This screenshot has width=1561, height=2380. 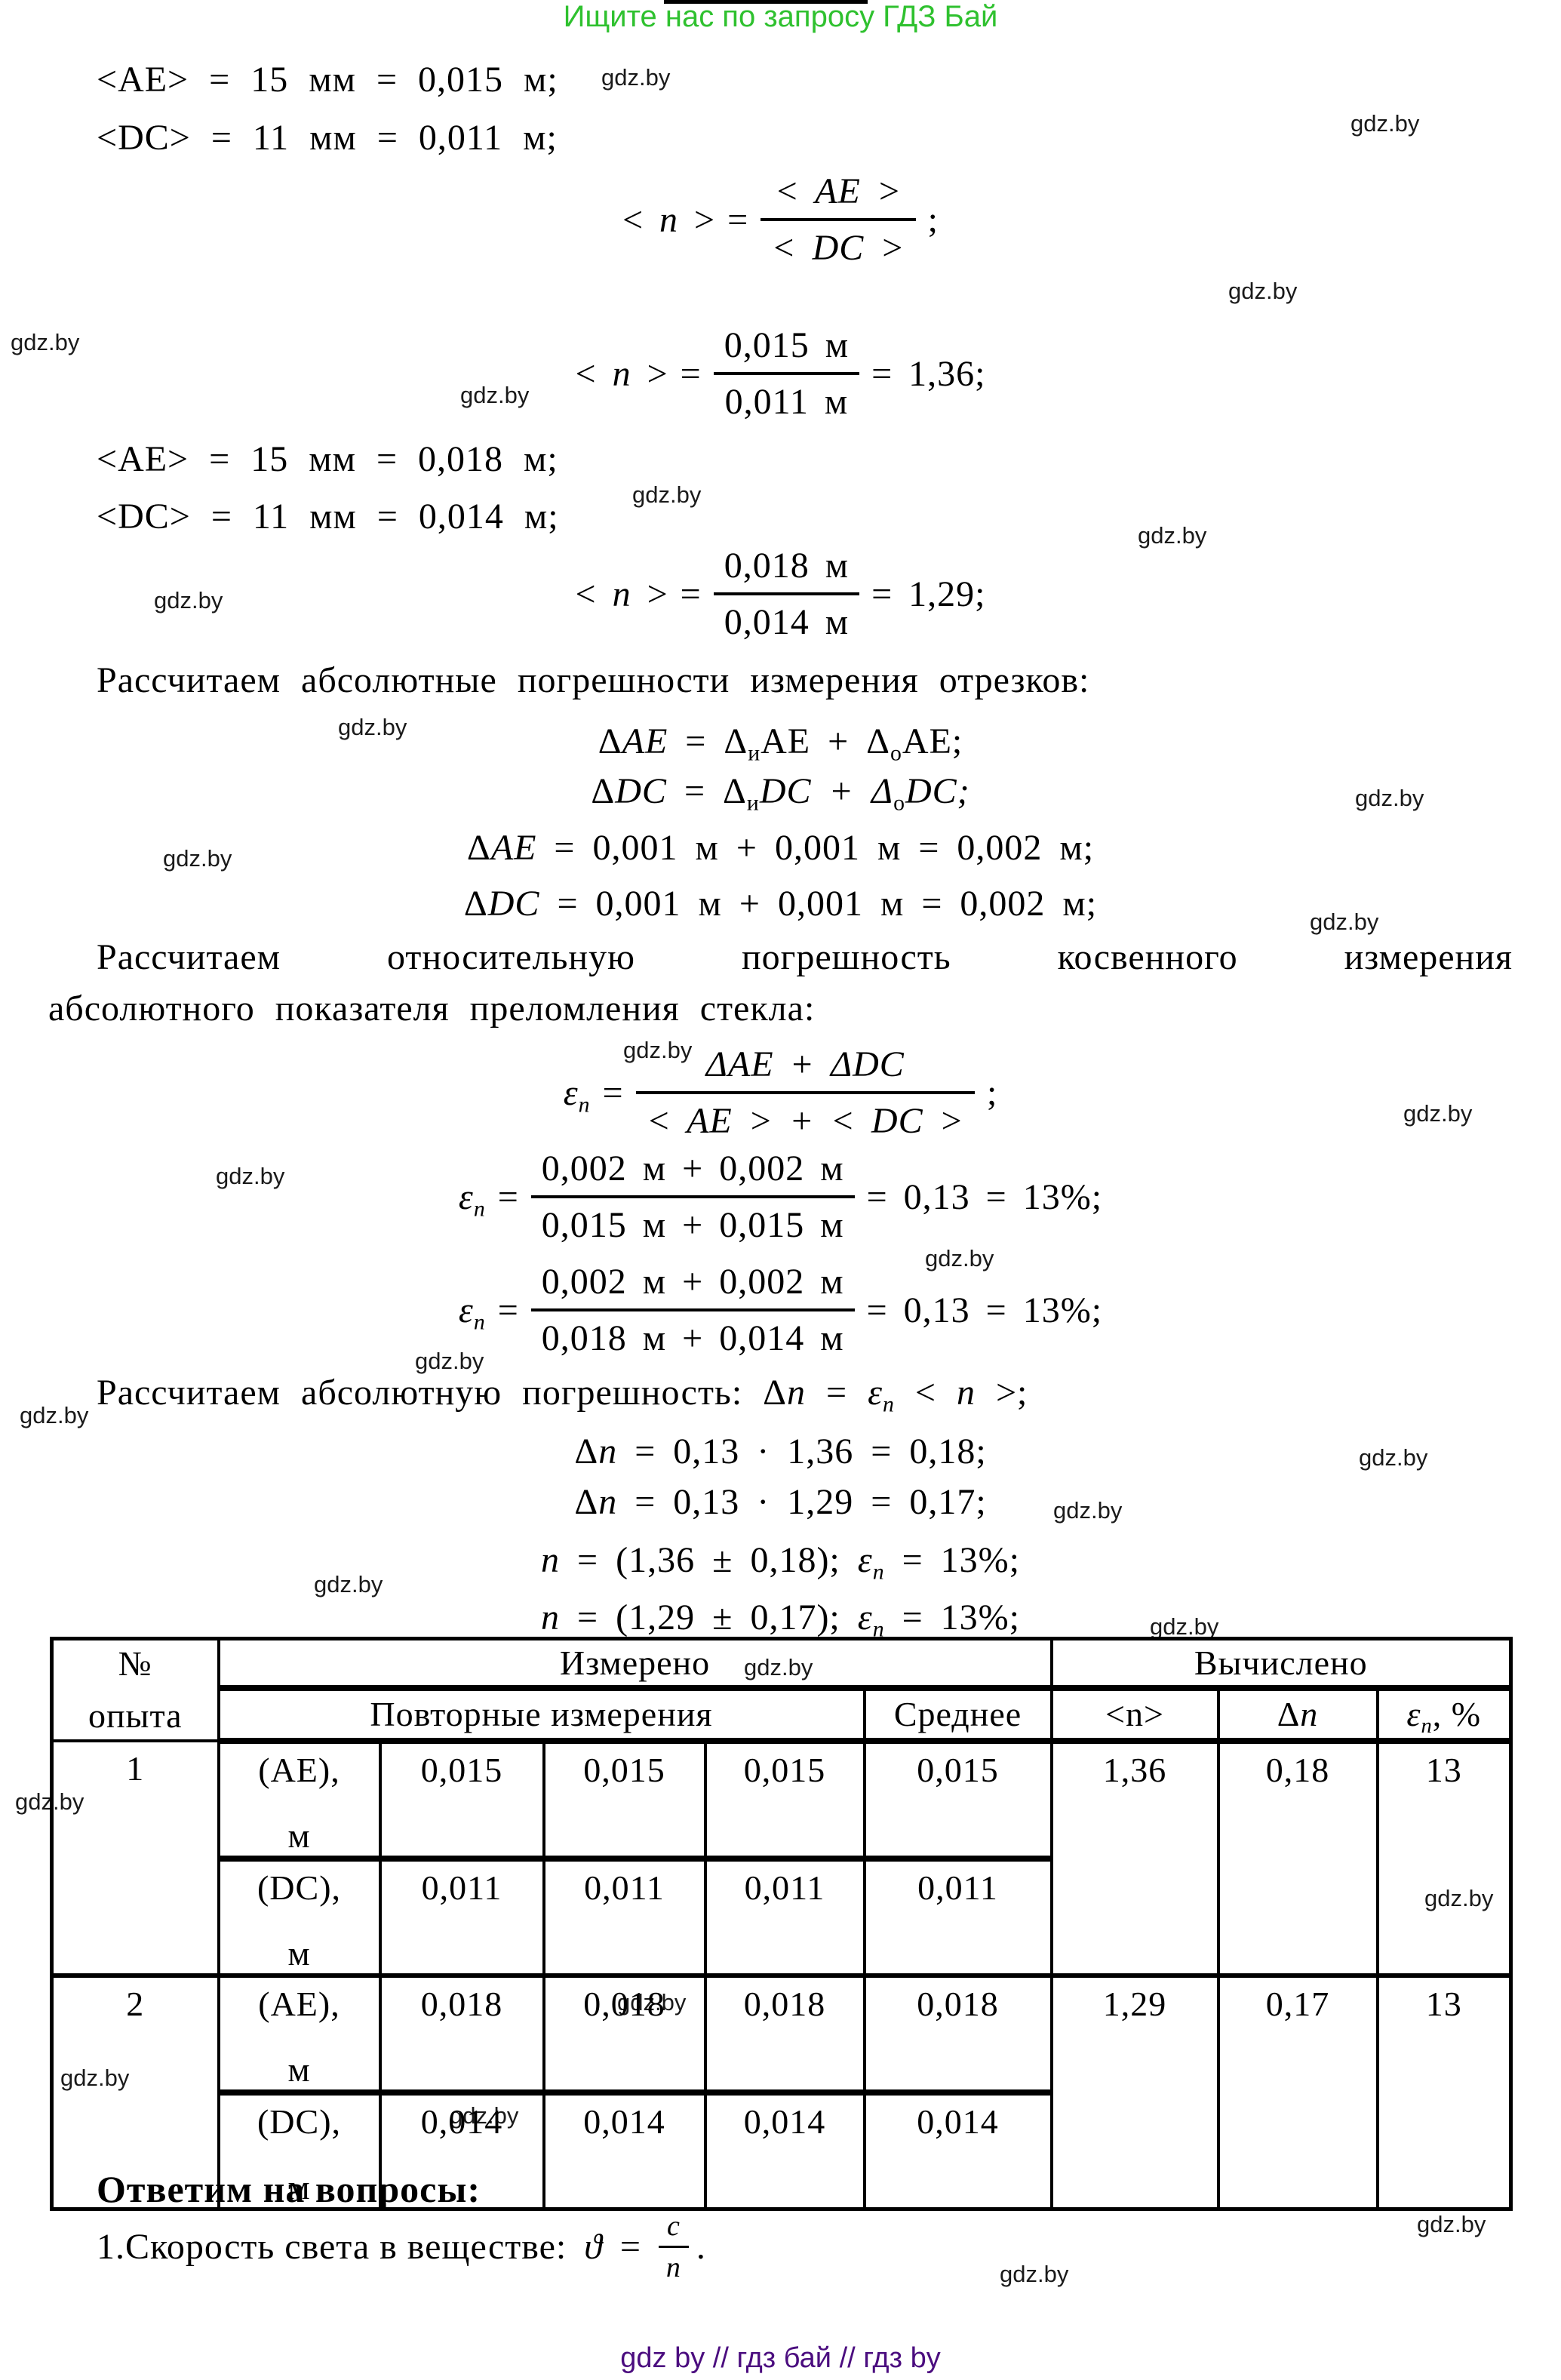 I want to click on subscript: и, so click(x=753, y=803).